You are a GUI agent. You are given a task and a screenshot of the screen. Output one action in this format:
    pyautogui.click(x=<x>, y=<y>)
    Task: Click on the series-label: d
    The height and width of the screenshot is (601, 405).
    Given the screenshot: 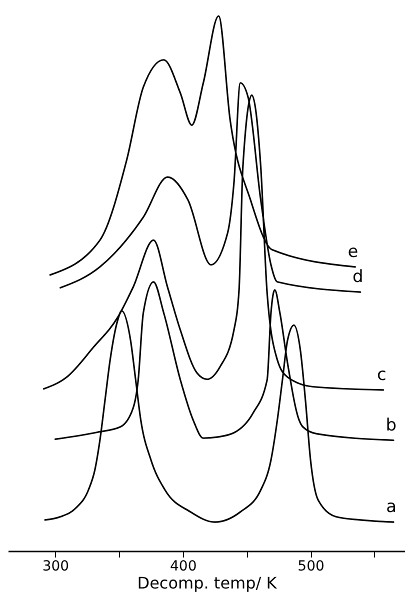 What is the action you would take?
    pyautogui.click(x=358, y=277)
    